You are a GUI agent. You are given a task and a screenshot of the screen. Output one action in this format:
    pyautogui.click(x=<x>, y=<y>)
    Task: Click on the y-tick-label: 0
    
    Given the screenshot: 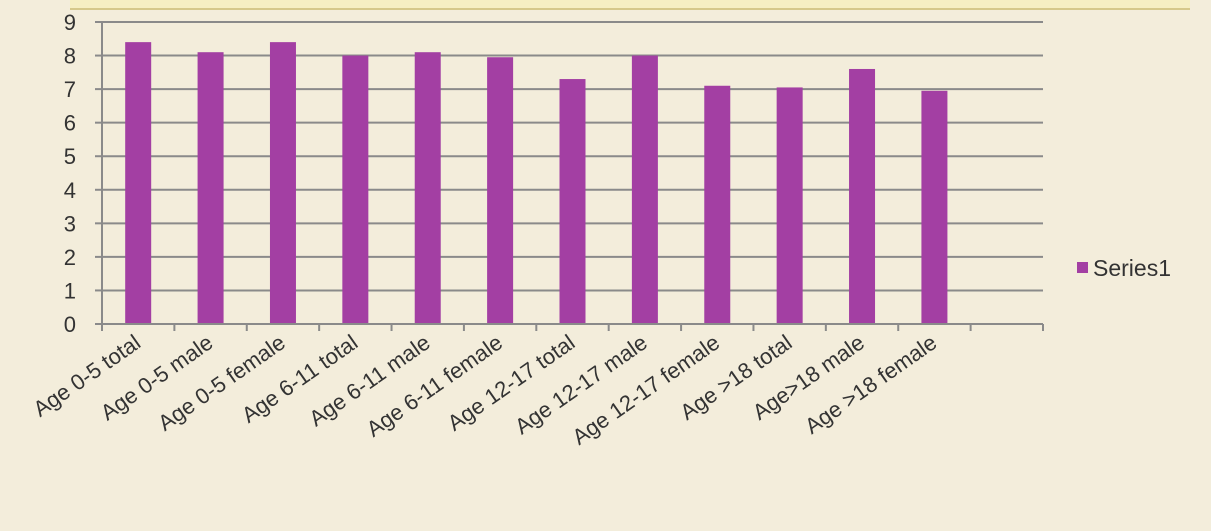 What is the action you would take?
    pyautogui.click(x=70, y=324)
    